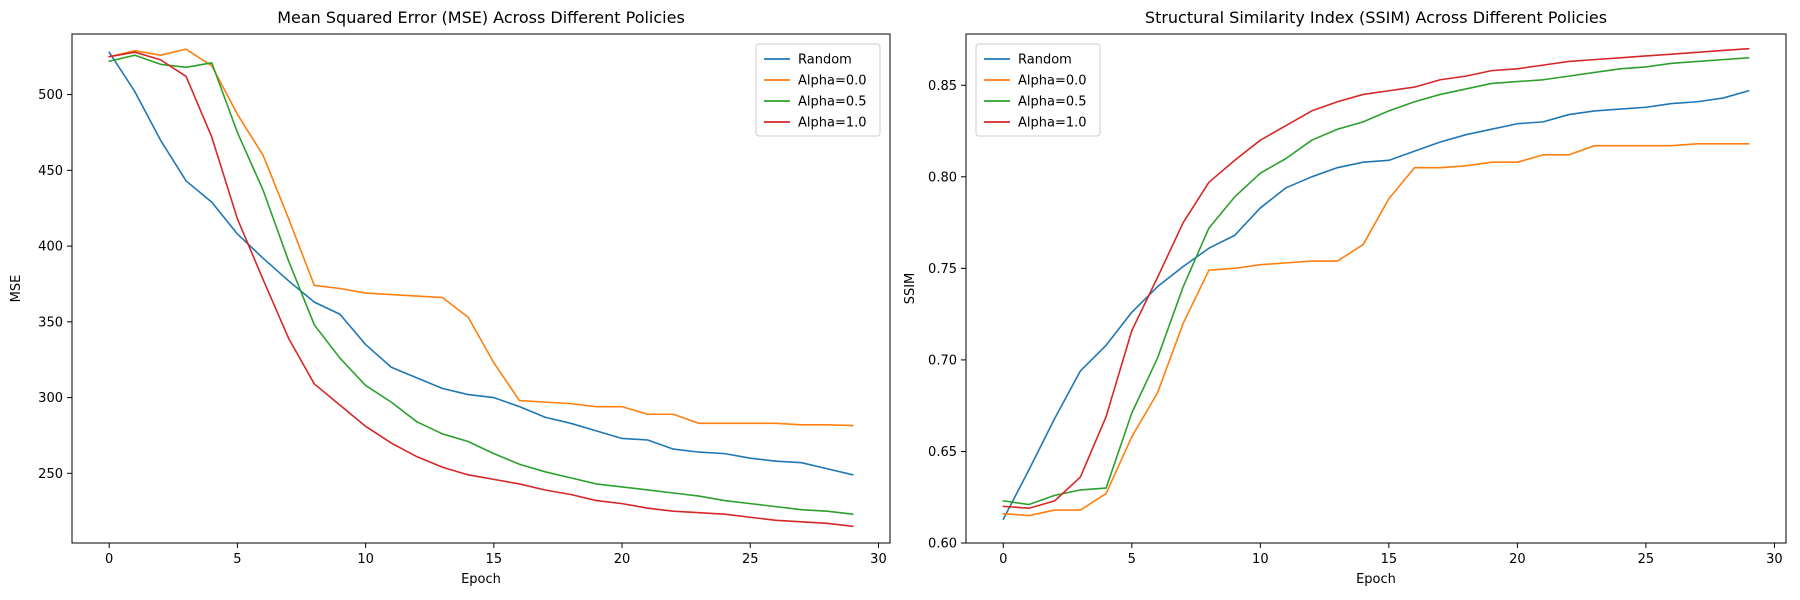 The image size is (1800, 600). I want to click on ssim-legend-box, so click(1038, 90).